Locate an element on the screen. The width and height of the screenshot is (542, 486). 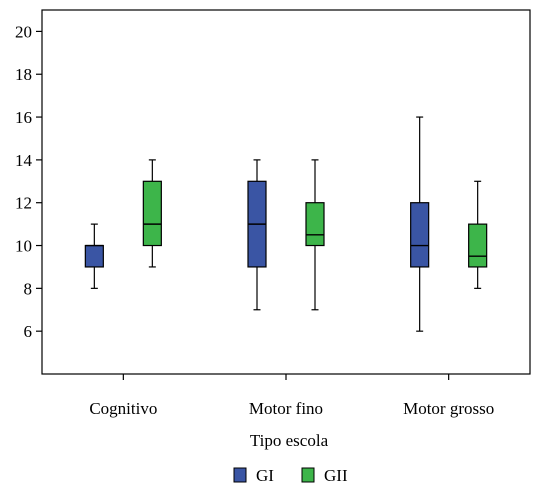
y-tick-label: 12 is located at coordinates (23, 203).